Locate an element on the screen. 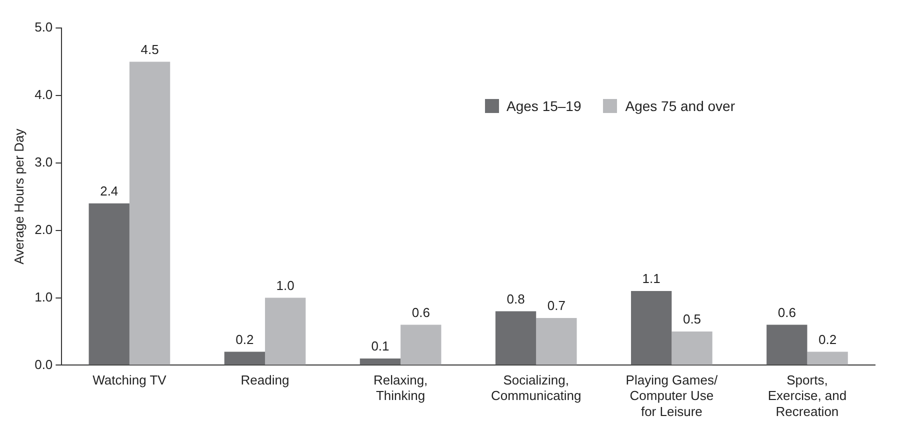 Image resolution: width=913 pixels, height=442 pixels. y-tick-label: 2.0 is located at coordinates (43, 229).